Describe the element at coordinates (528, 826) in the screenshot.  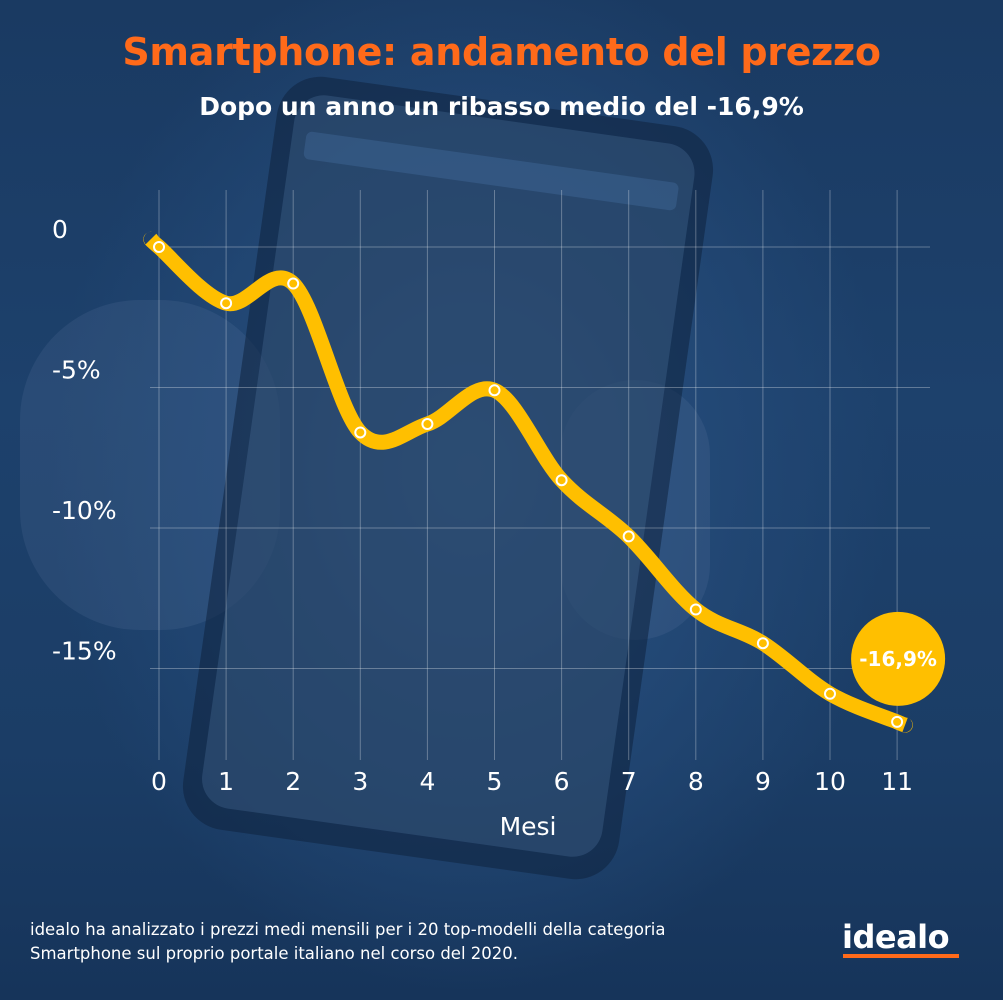
I see `x-axis-label: Mesi` at that location.